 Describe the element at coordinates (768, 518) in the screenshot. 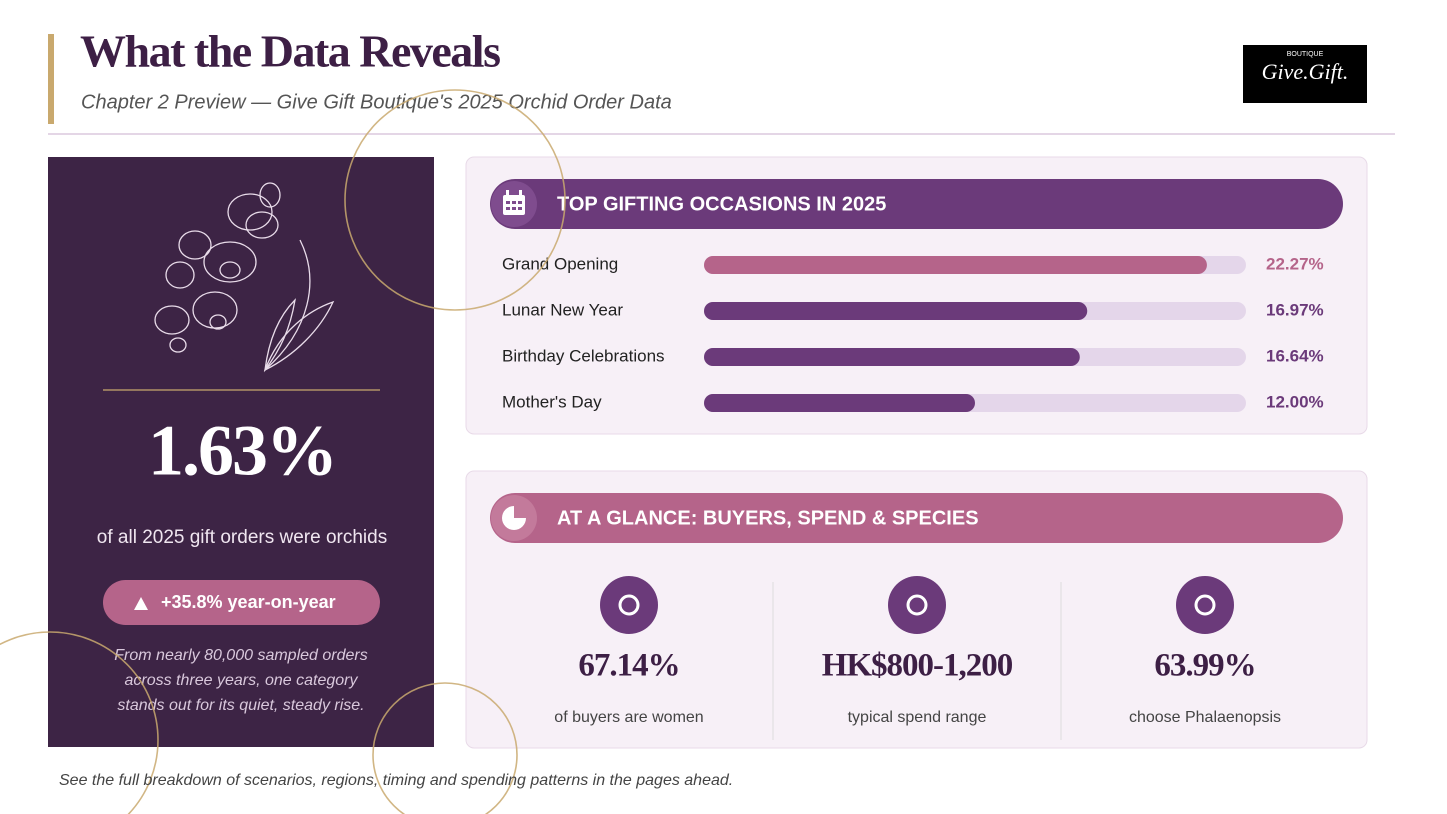

I see `glance-title: AT A GLANCE: BUYERS, SPEND & SPECIES` at that location.